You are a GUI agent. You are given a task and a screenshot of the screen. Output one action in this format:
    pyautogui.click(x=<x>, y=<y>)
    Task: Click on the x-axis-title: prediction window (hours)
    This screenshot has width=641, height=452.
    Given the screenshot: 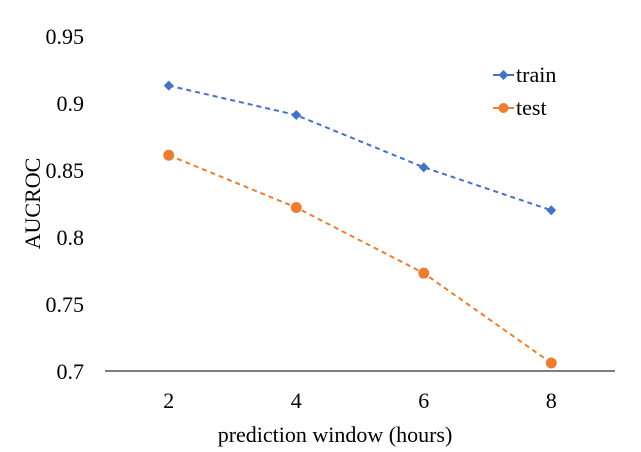 What is the action you would take?
    pyautogui.click(x=335, y=434)
    